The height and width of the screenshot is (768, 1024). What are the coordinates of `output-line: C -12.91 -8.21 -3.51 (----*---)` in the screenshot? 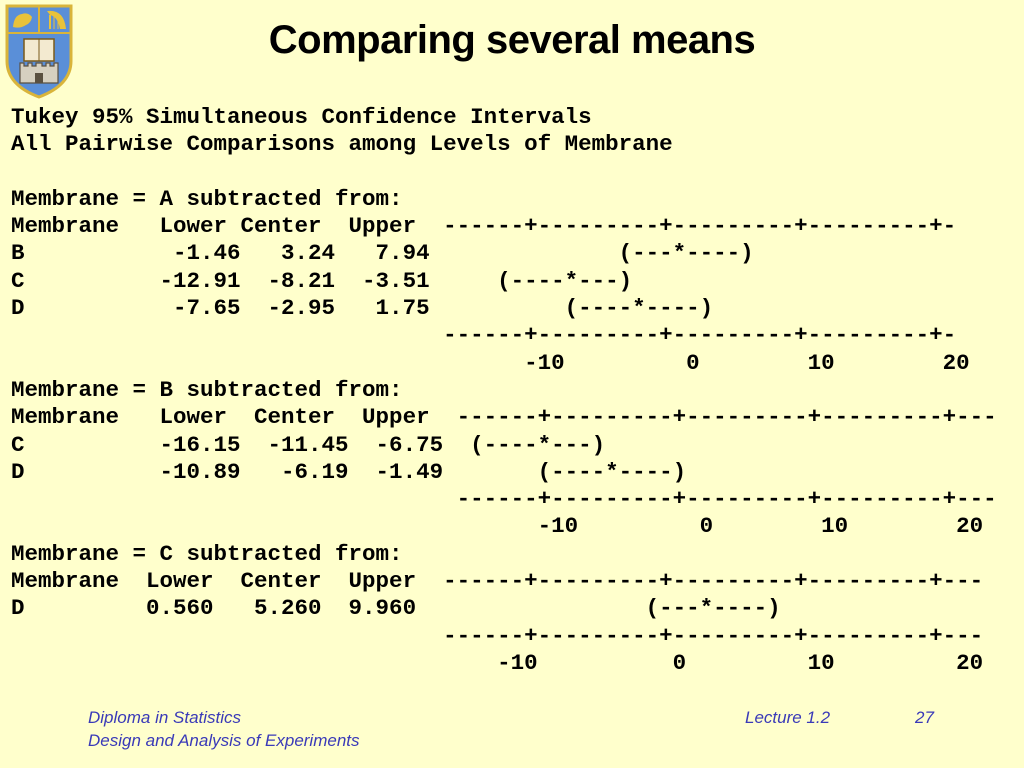 It's located at (322, 280).